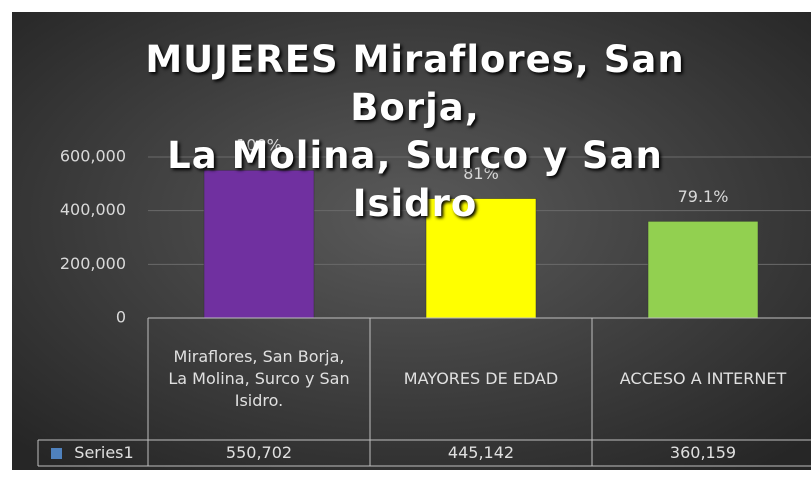 The image size is (811, 490). I want to click on category-label: ACCESO A INTERNET, so click(703, 378).